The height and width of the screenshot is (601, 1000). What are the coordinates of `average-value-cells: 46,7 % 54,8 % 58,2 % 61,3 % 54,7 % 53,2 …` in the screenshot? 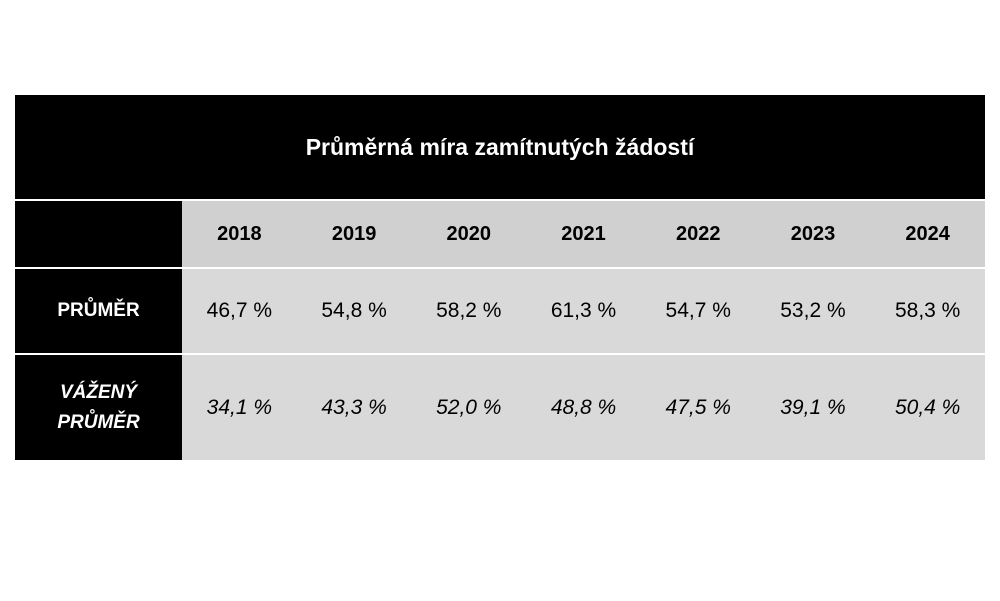 It's located at (583, 311).